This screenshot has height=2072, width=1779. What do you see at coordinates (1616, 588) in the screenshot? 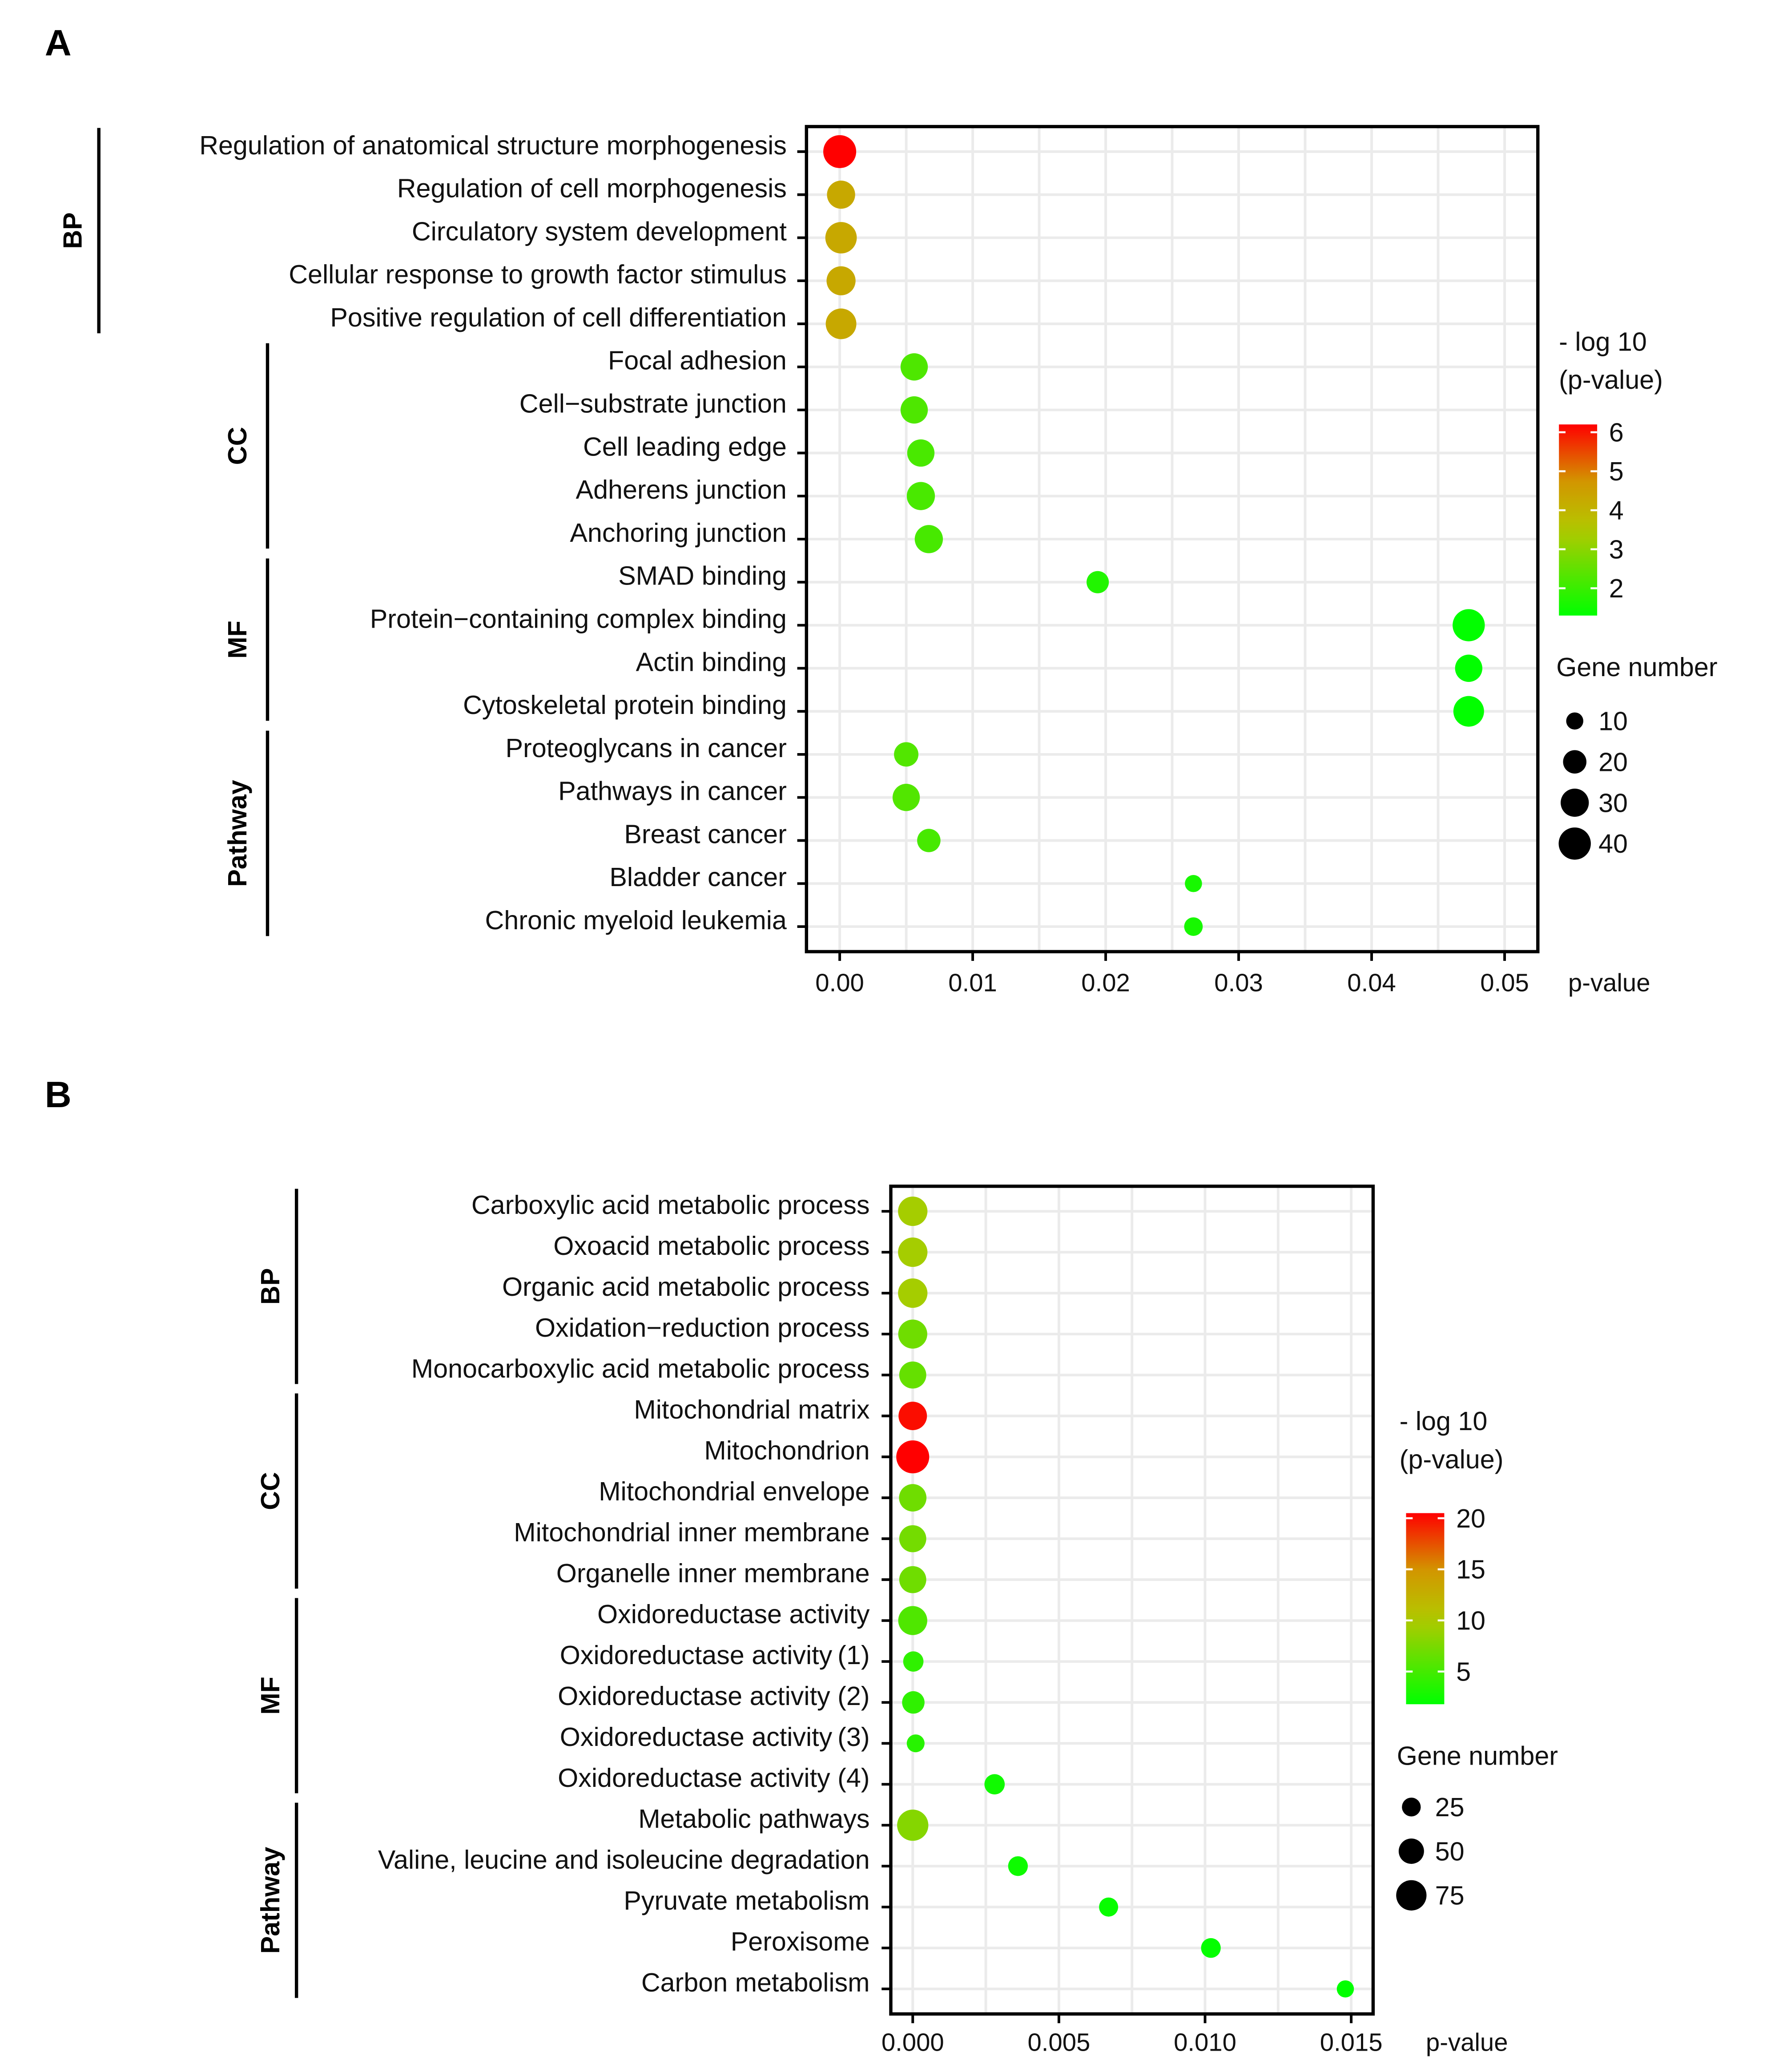
I see `color-bar-label: 2` at bounding box center [1616, 588].